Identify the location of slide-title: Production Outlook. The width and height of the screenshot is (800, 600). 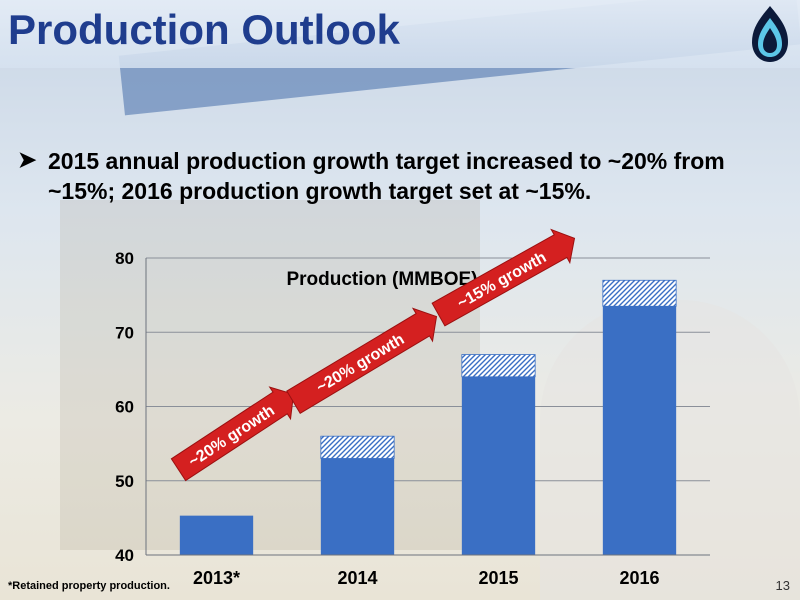
(204, 29).